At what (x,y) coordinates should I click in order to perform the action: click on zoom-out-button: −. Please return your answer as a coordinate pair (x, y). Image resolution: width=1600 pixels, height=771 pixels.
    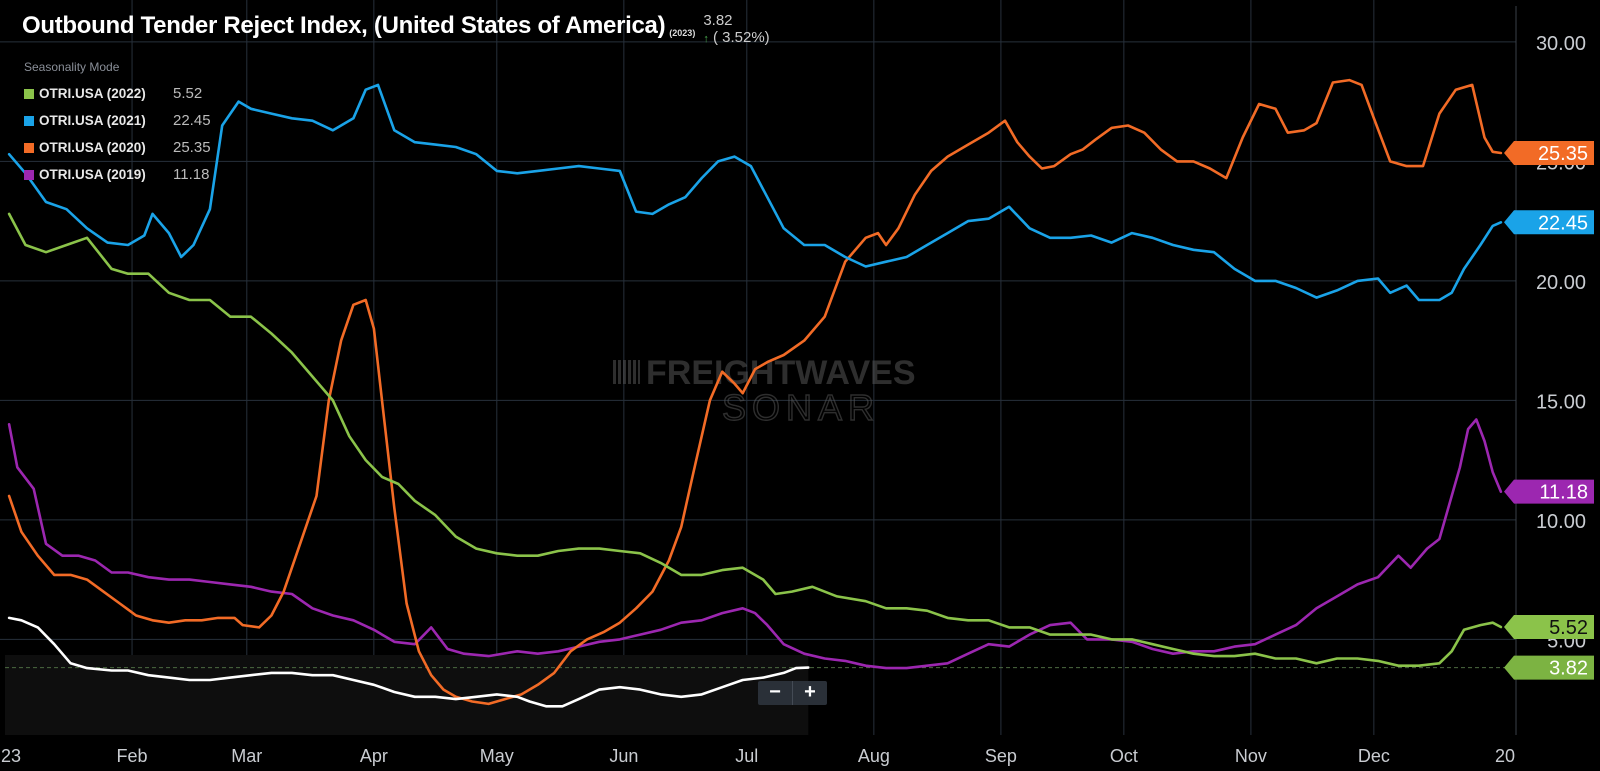
    Looking at the image, I should click on (775, 692).